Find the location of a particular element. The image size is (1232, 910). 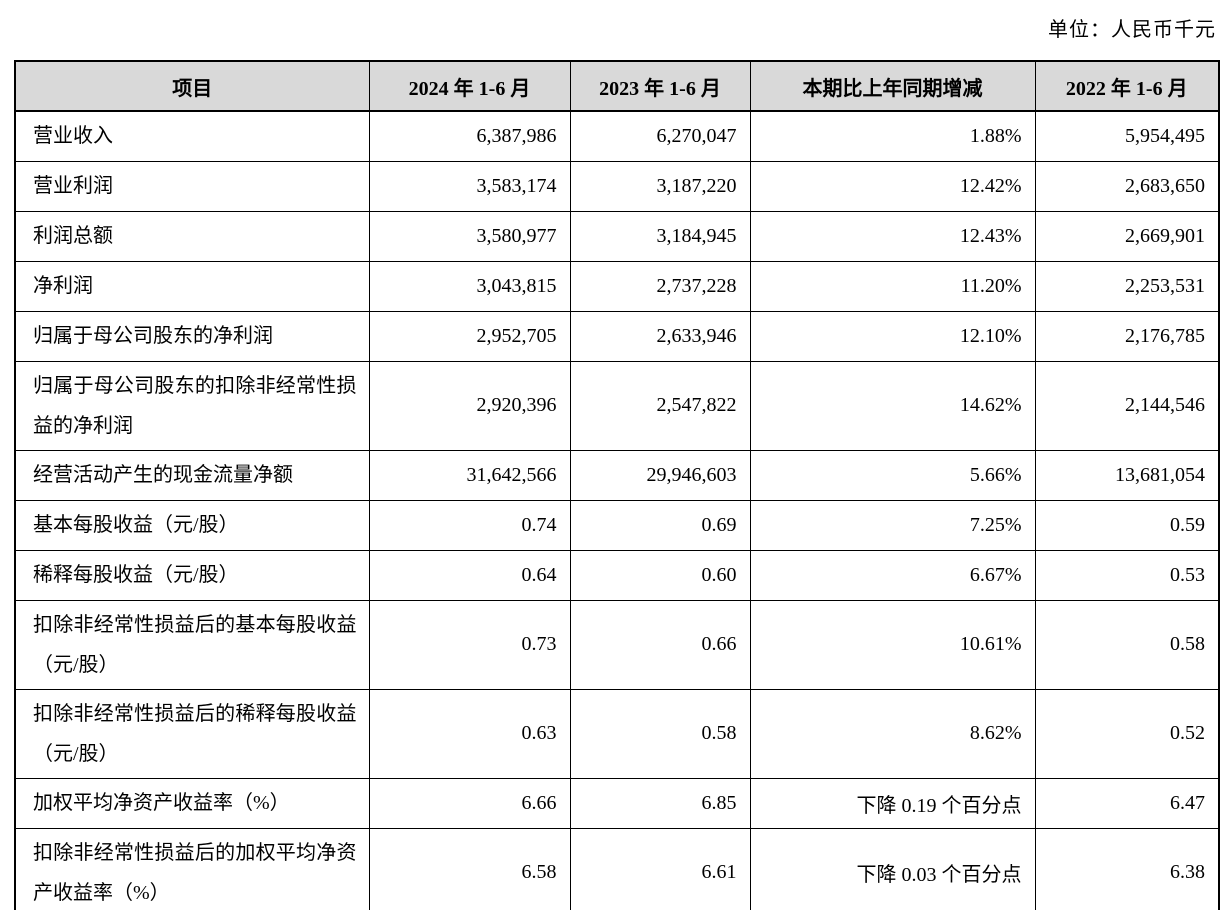

value-cell-v2022: 2,669,901 is located at coordinates (1127, 236).